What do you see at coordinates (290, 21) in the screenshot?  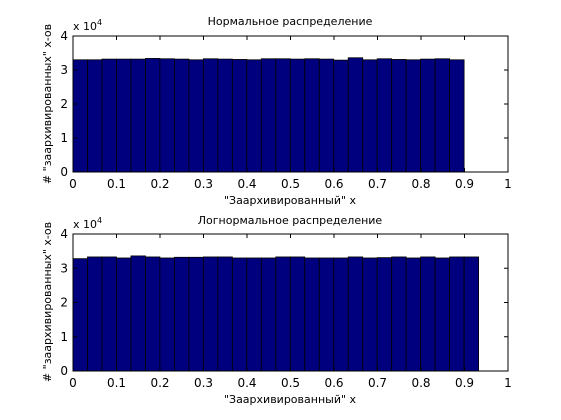 I see `chart-title: Нормальное распределение` at bounding box center [290, 21].